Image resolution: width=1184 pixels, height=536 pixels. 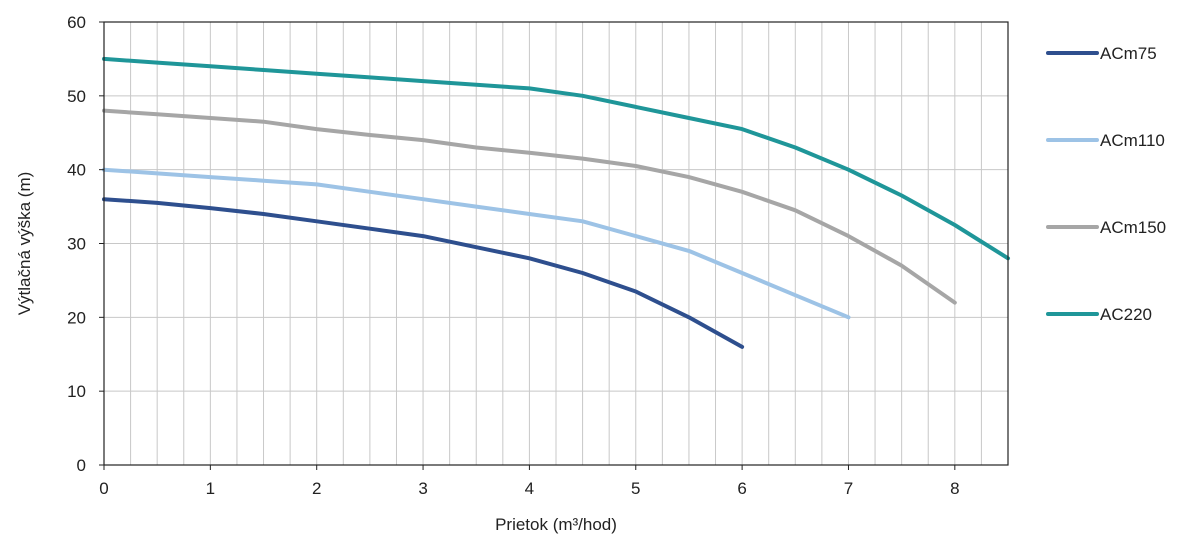 What do you see at coordinates (210, 488) in the screenshot?
I see `x-tick-label: 1` at bounding box center [210, 488].